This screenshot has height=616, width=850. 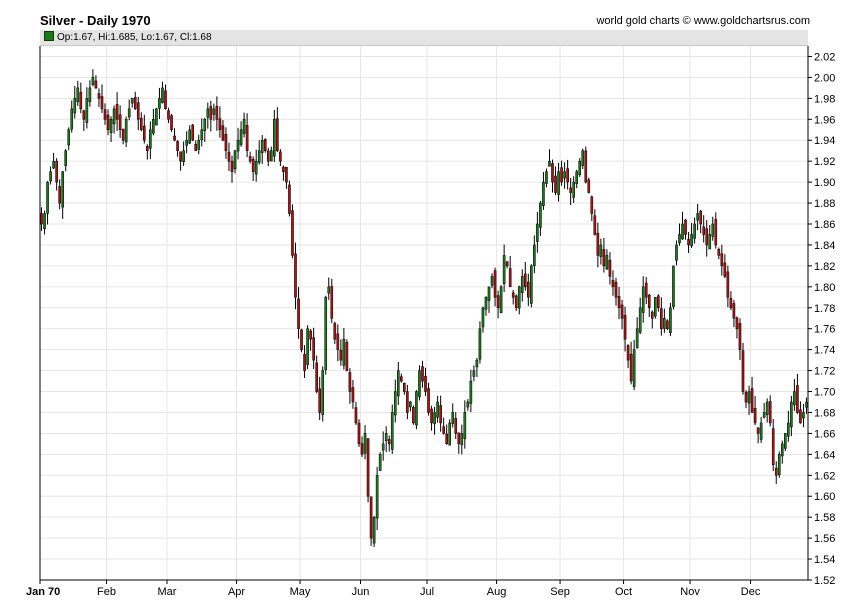 I want to click on y-tick-label: 1.88, so click(x=824, y=204).